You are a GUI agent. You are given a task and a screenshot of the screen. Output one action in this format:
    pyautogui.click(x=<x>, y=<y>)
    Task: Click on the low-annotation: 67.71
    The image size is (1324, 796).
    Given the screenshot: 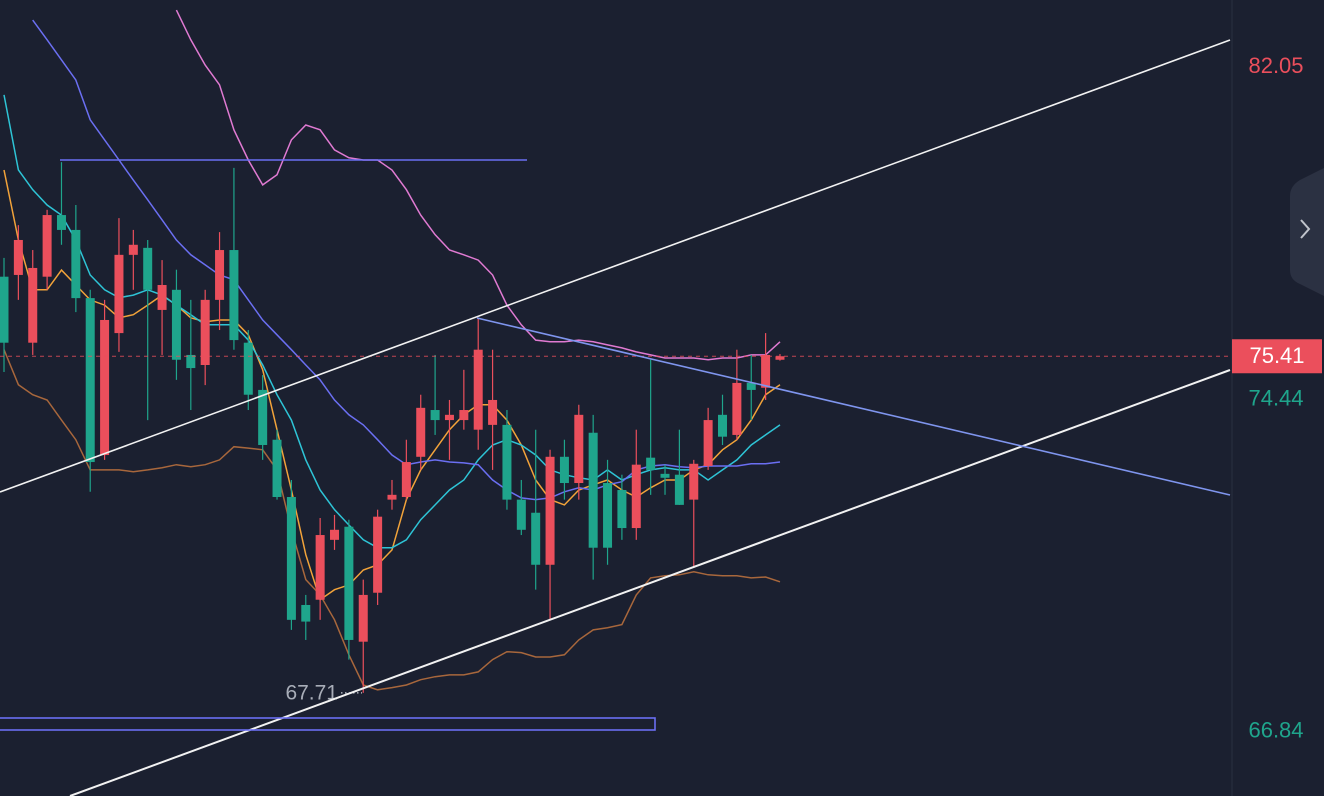 What is the action you would take?
    pyautogui.click(x=311, y=692)
    